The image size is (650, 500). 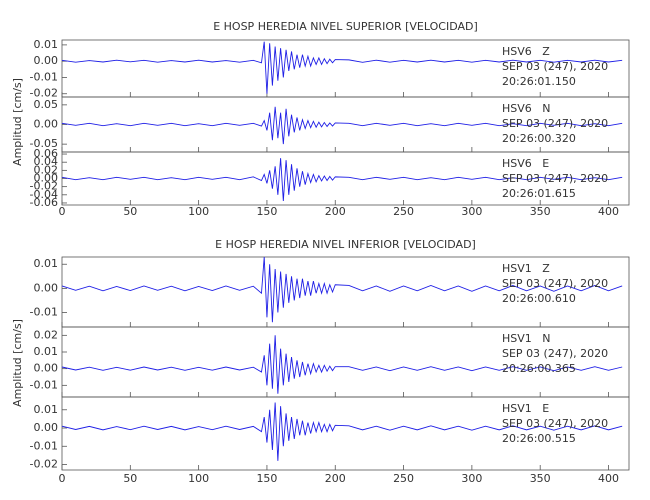 I want to click on trace-annotation: 20:26:00.320, so click(x=539, y=138).